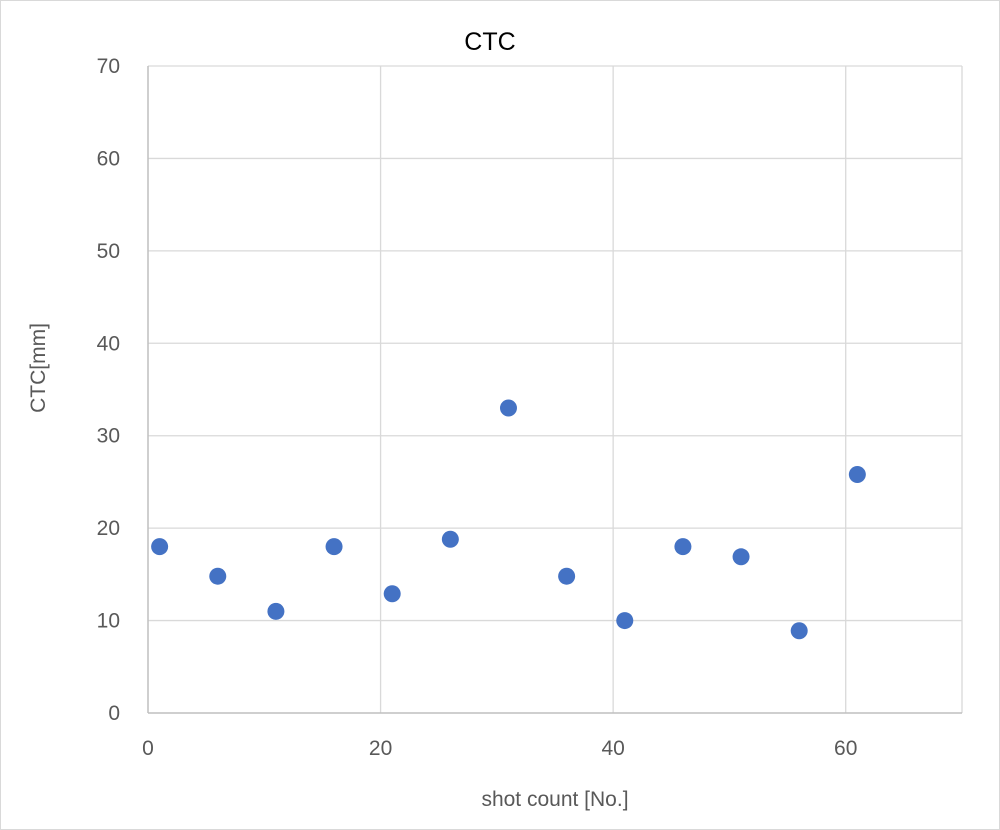  What do you see at coordinates (108, 390) in the screenshot?
I see `y-tick-labels: 0 10 20 30 40 50 60 70` at bounding box center [108, 390].